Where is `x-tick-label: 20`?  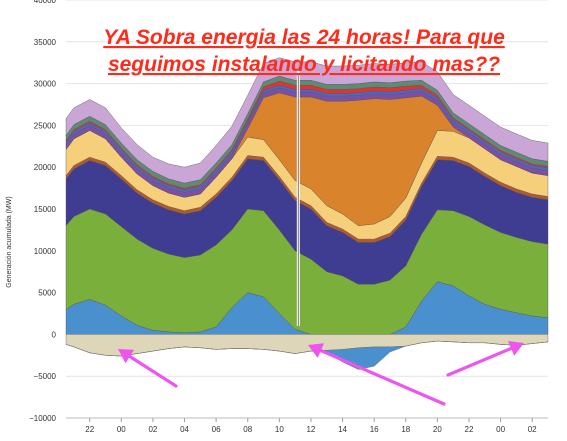
x-tick-label: 20 is located at coordinates (437, 429).